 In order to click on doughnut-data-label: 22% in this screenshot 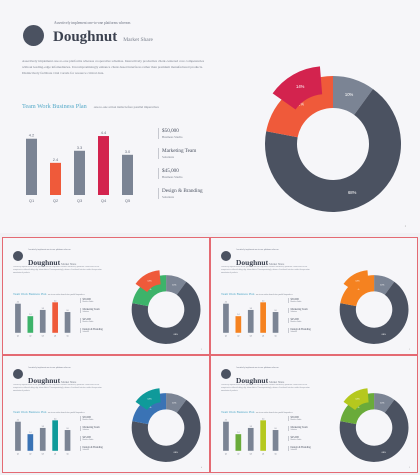, I will do `click(357, 408)`.